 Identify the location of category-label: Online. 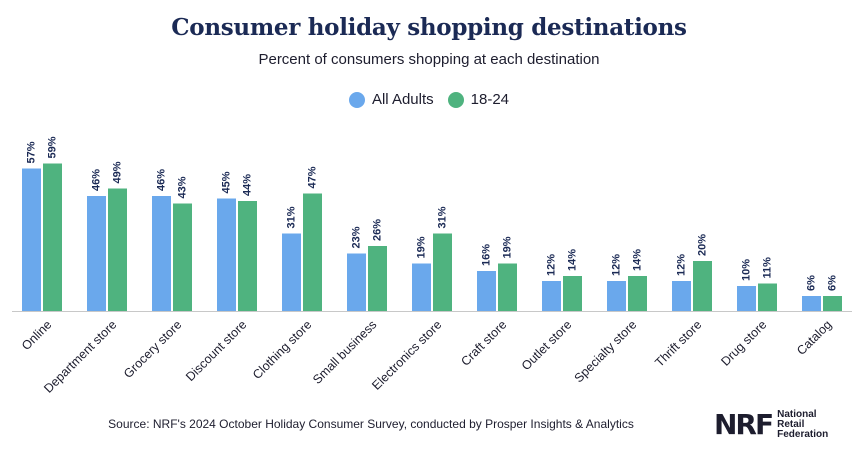
(36, 335).